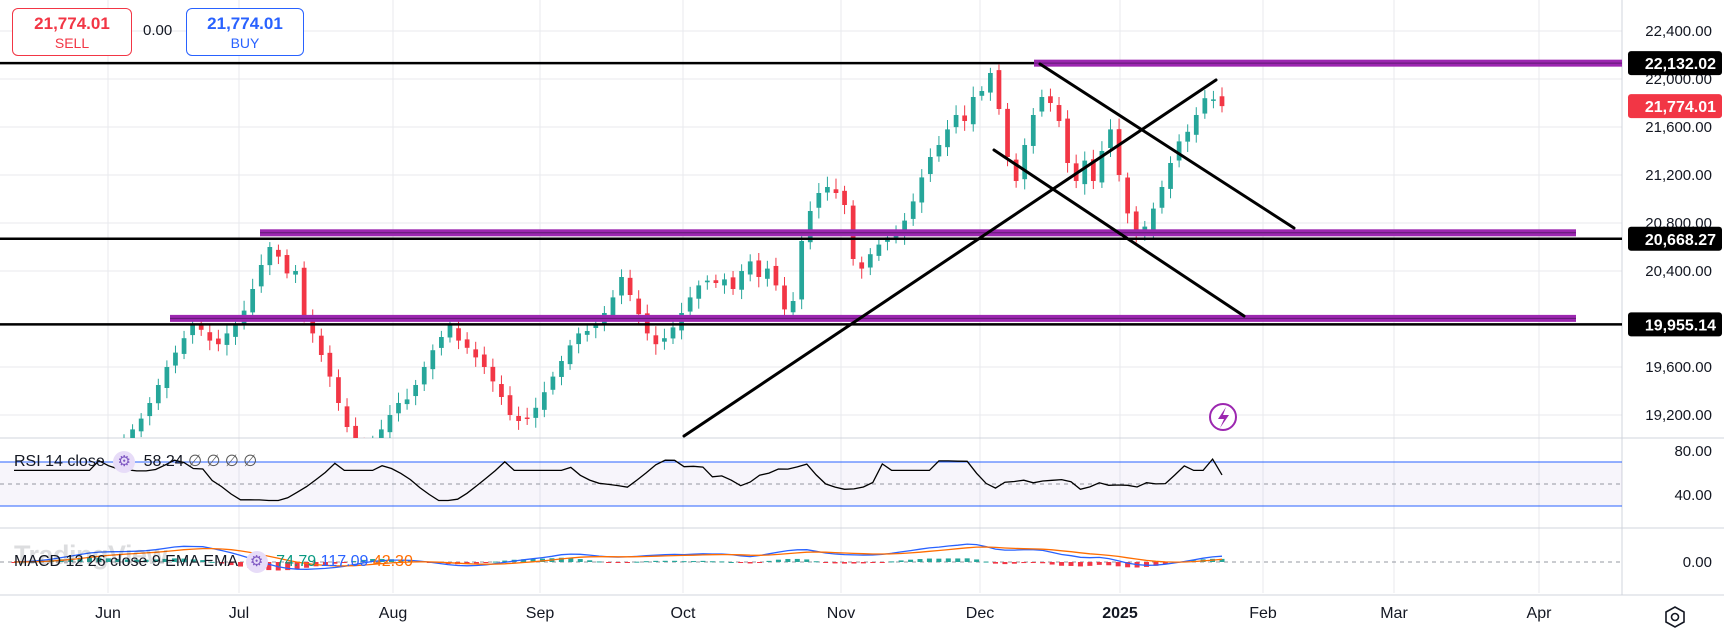  Describe the element at coordinates (91, 555) in the screenshot. I see `tradingview-watermark: TradingView` at that location.